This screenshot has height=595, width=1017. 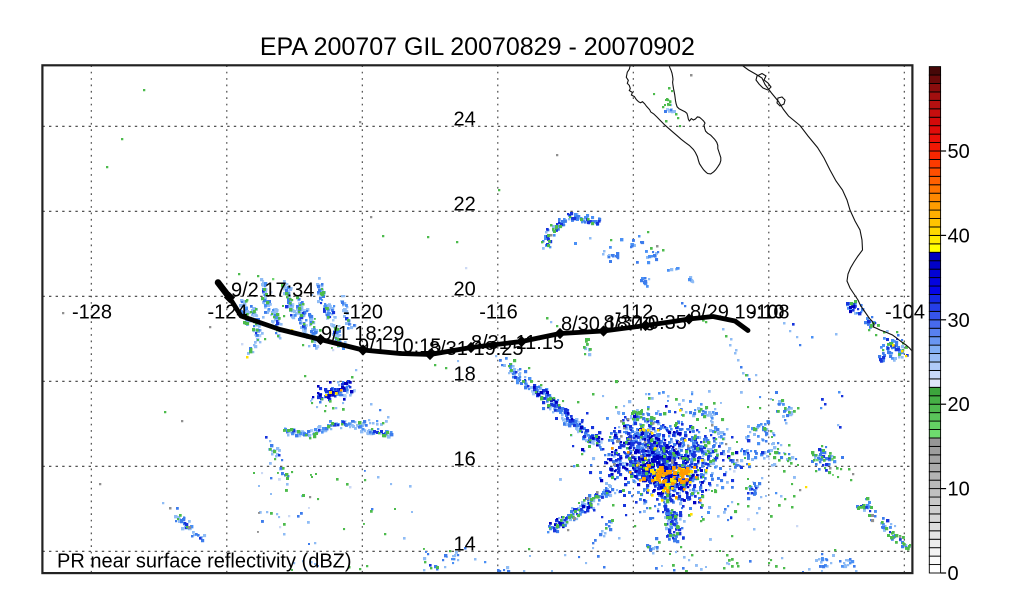 What do you see at coordinates (953, 574) in the screenshot?
I see `svg-text: 0` at bounding box center [953, 574].